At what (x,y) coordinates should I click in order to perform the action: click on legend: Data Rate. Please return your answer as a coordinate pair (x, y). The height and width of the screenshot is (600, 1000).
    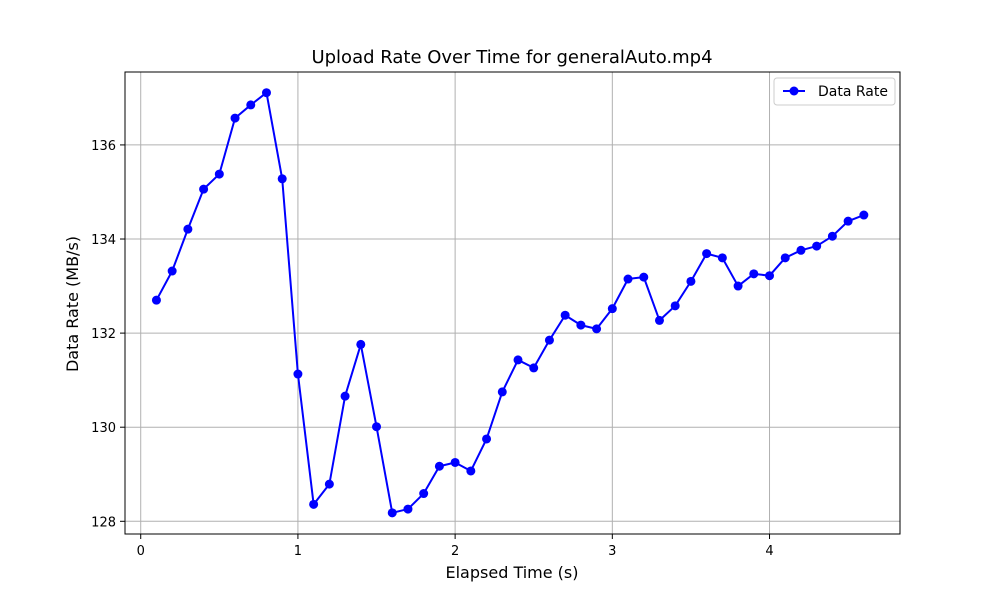
    Looking at the image, I should click on (834, 91).